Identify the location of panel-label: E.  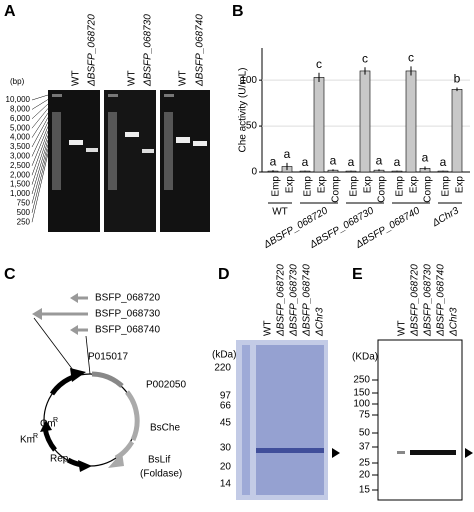
(357, 274).